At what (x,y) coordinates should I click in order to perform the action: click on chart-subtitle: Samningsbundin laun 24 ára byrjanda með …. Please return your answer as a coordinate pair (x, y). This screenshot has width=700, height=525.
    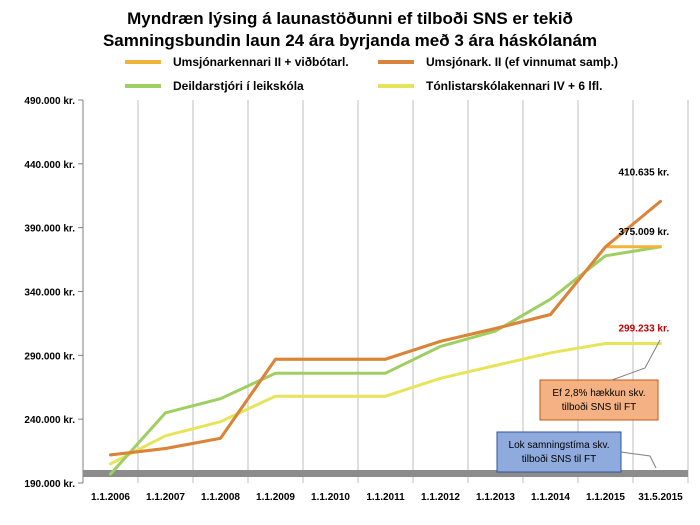
    Looking at the image, I should click on (350, 40).